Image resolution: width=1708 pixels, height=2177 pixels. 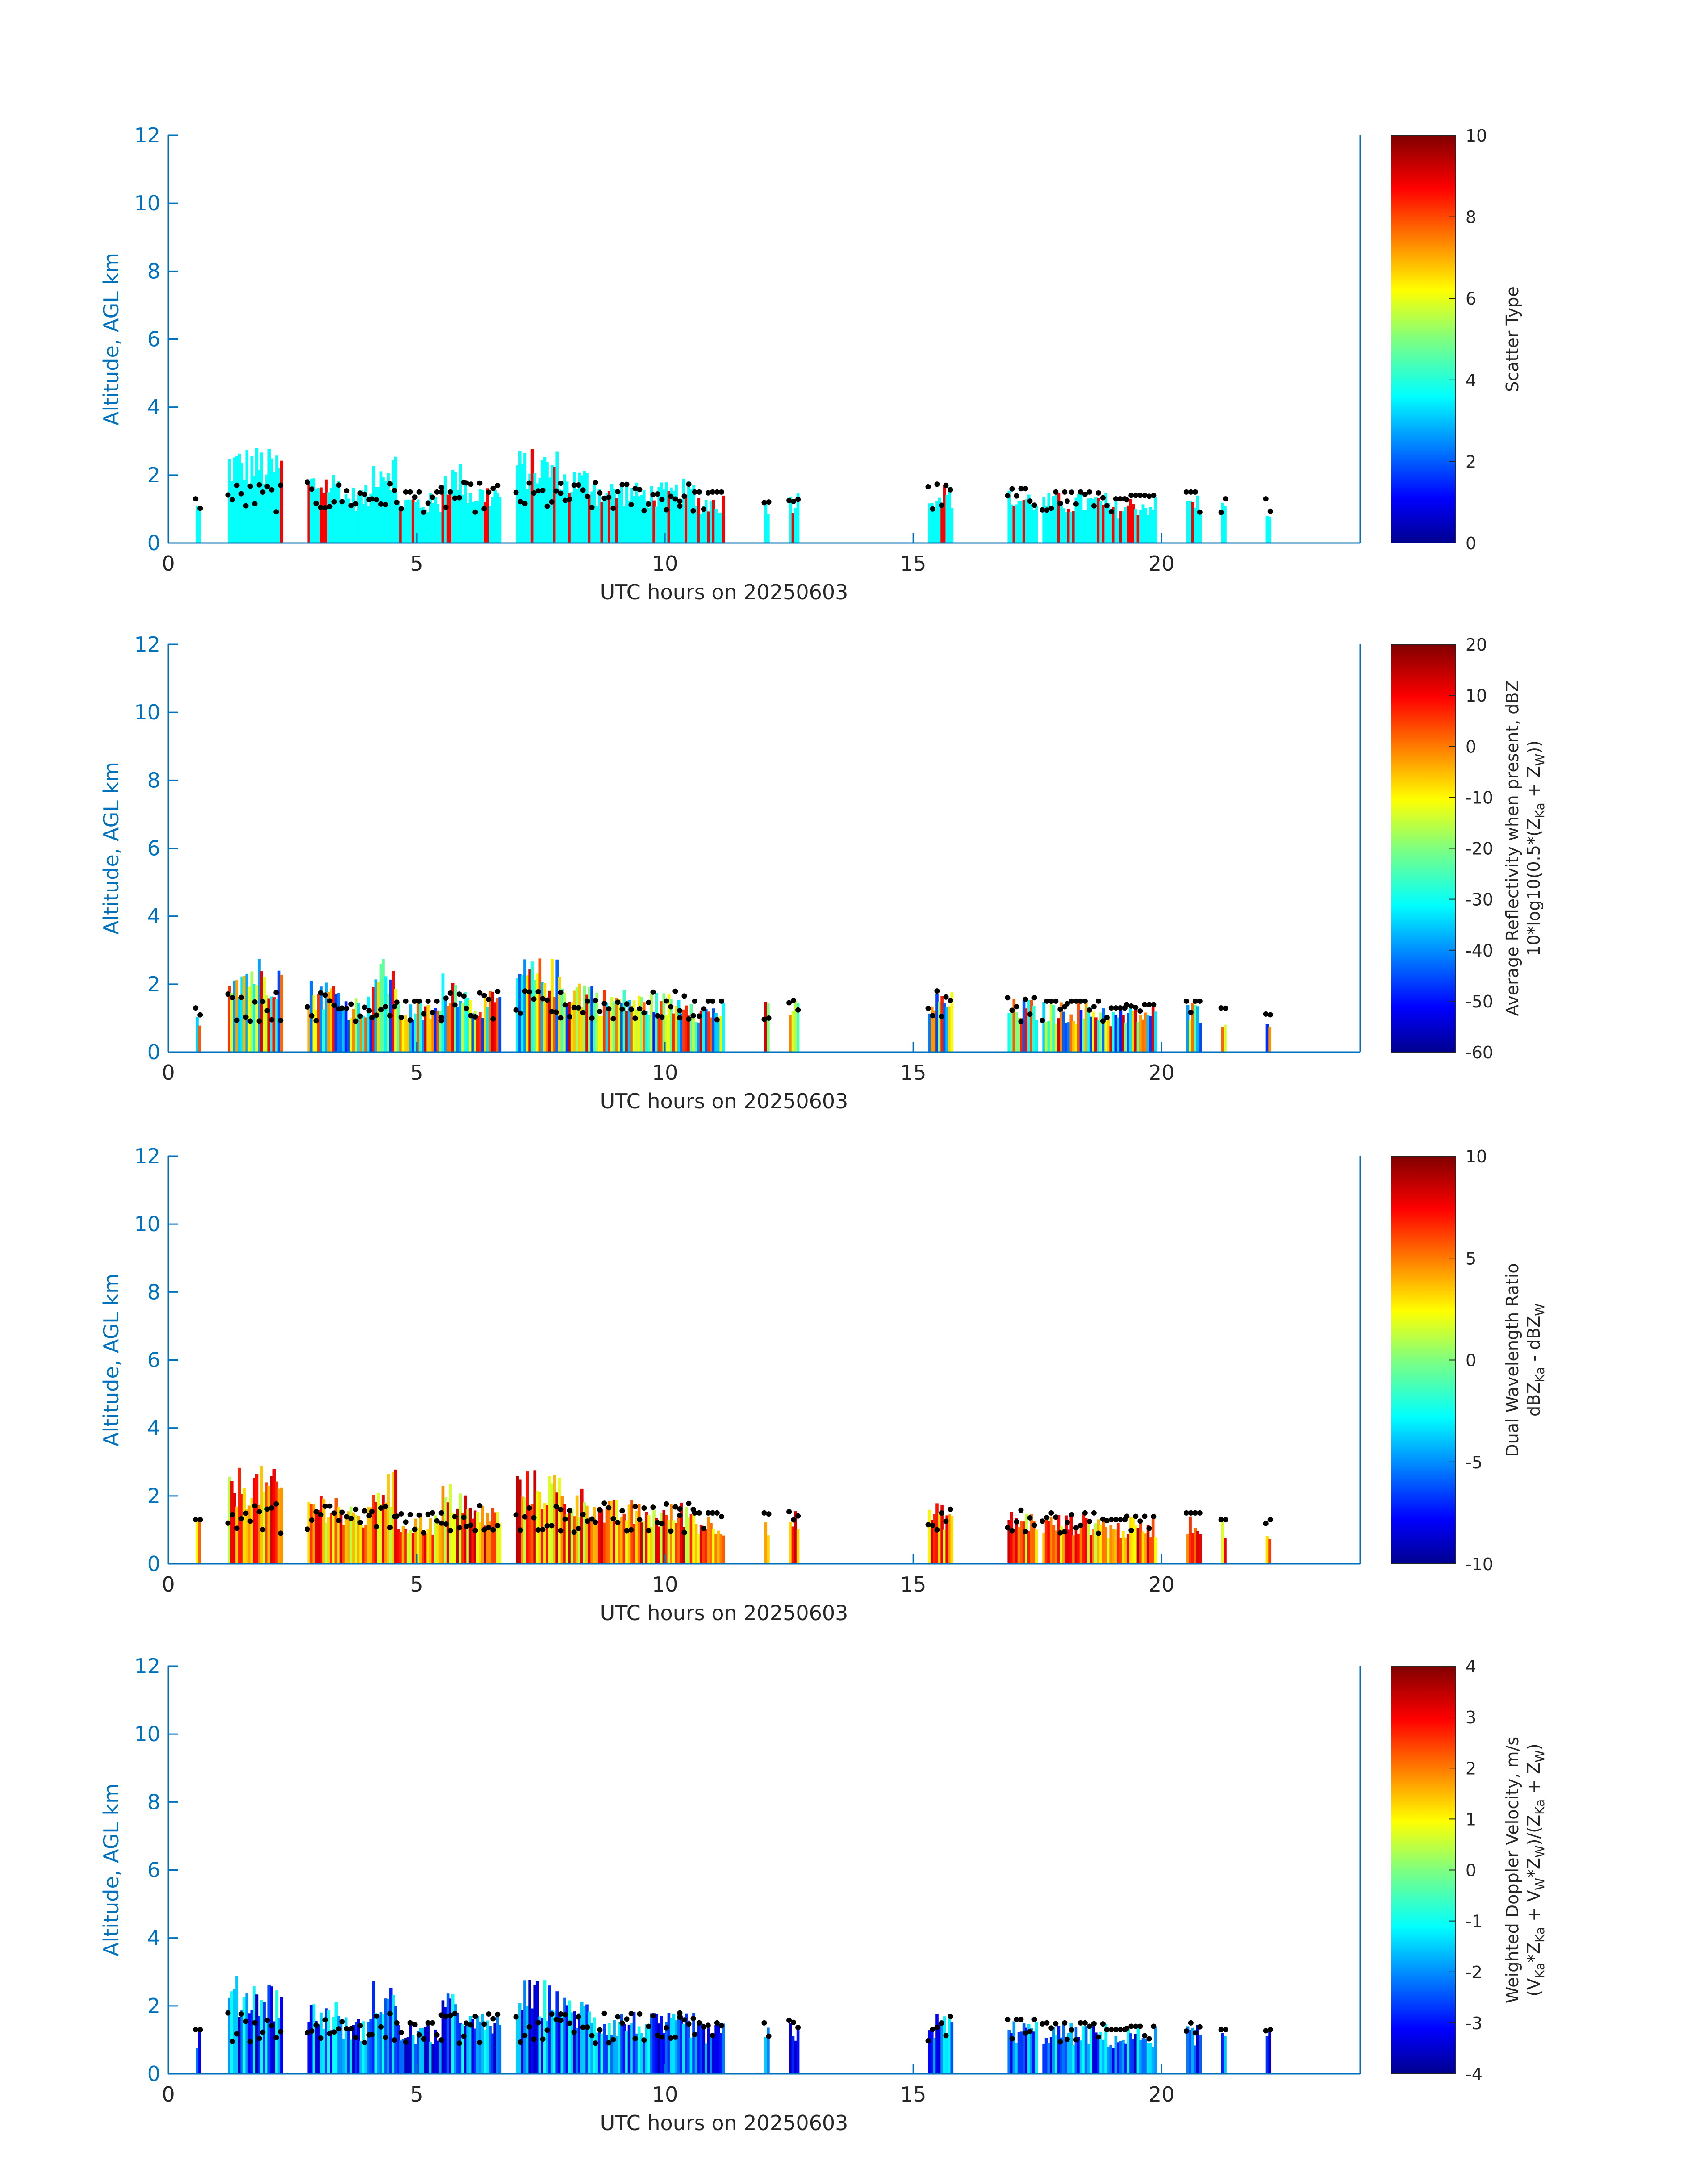 What do you see at coordinates (147, 1224) in the screenshot?
I see `y-tick-label: 10` at bounding box center [147, 1224].